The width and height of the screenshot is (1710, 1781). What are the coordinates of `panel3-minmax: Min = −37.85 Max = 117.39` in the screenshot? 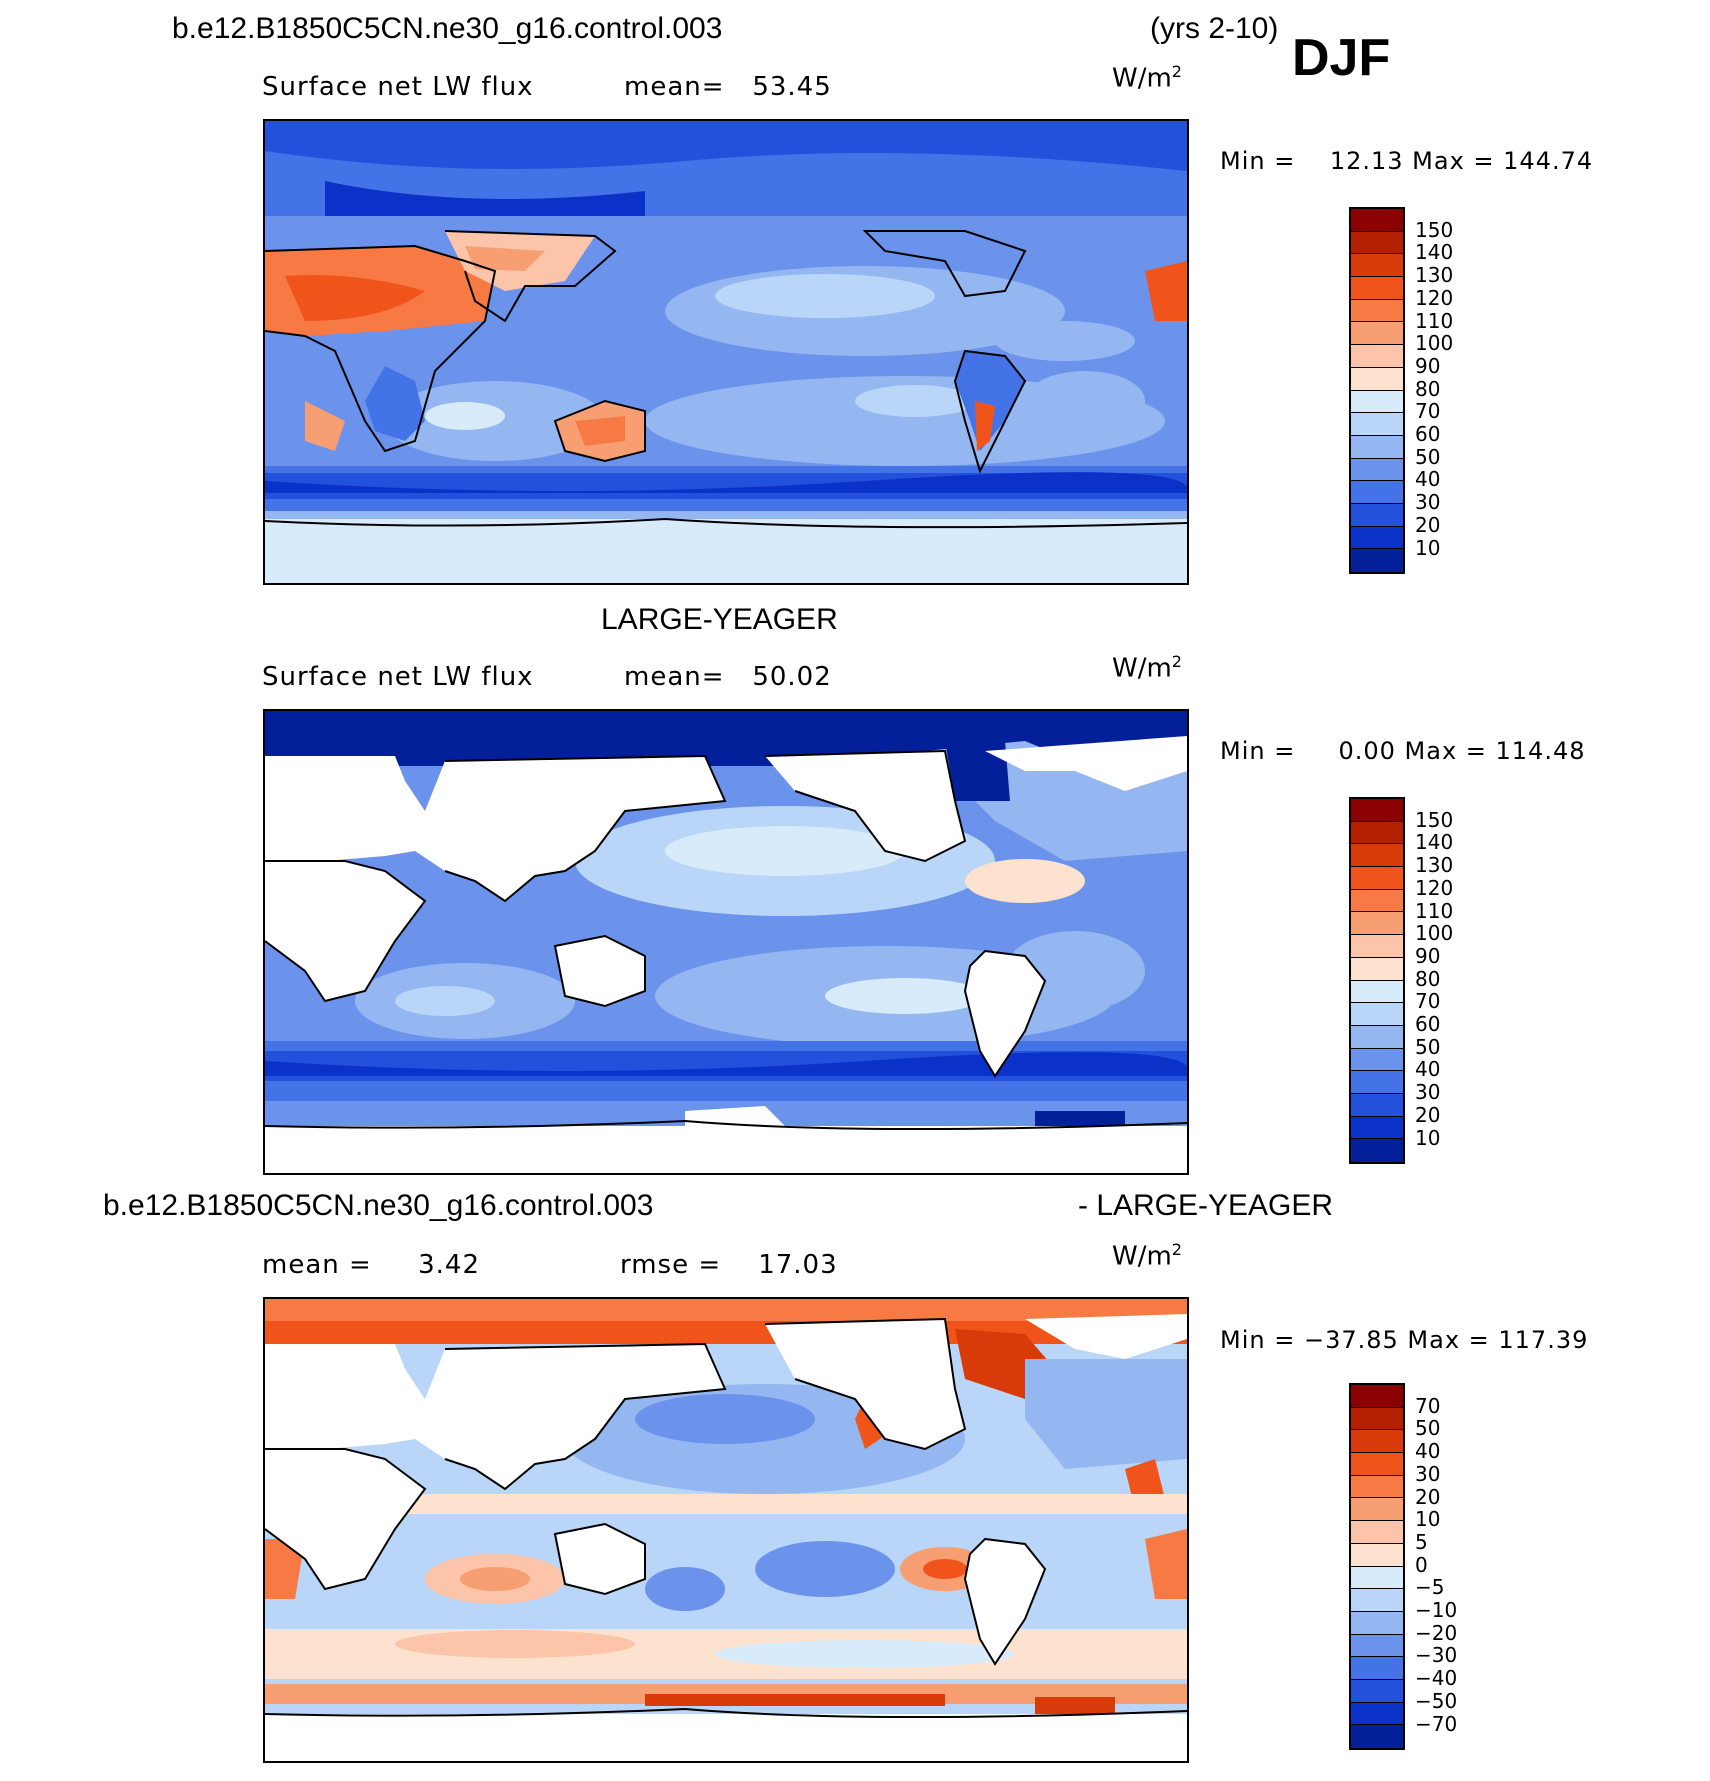 It's located at (1404, 1340).